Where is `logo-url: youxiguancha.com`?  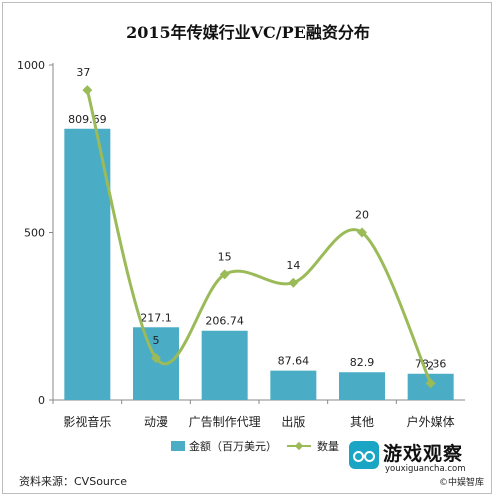 logo-url: youxiguancha.com is located at coordinates (425, 469).